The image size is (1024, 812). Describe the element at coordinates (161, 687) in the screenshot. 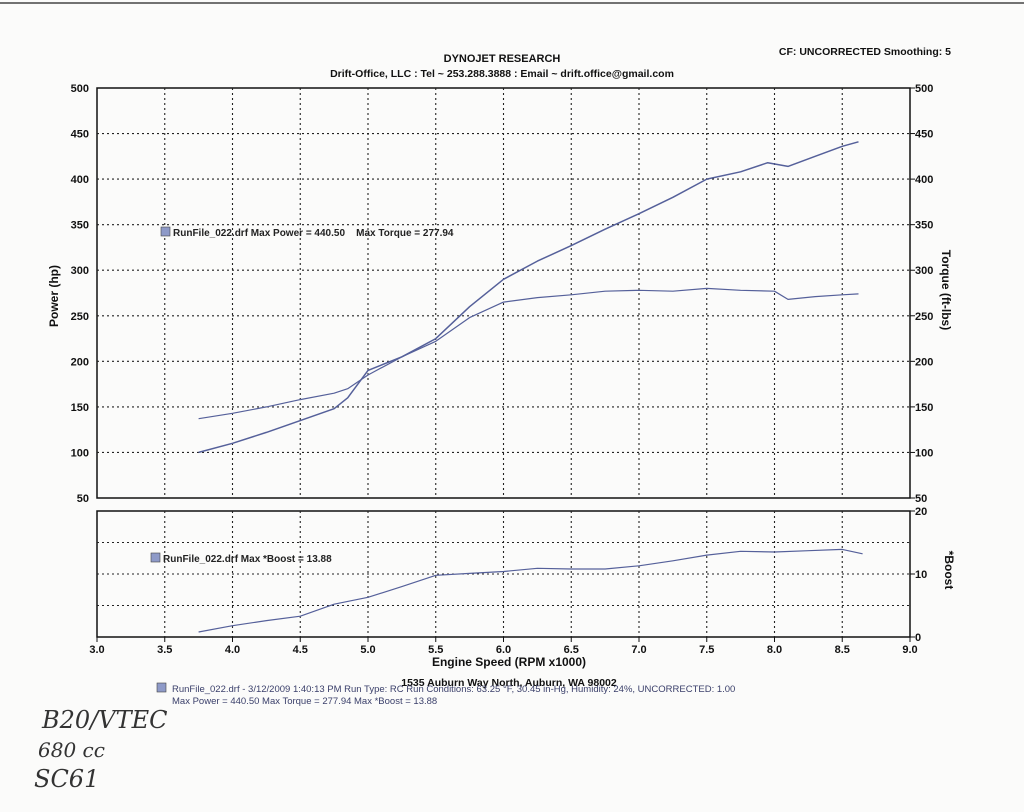

I see `run-file-marker` at that location.